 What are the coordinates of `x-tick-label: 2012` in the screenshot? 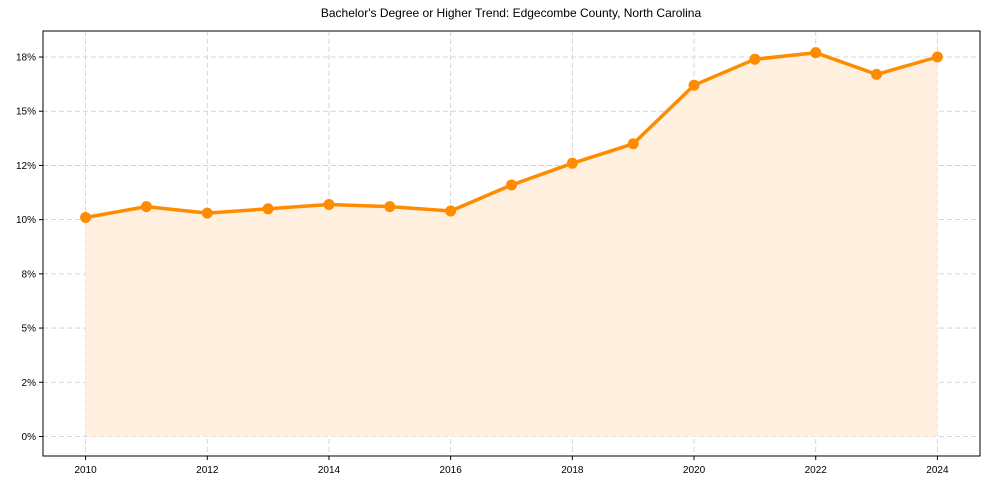 It's located at (207, 470).